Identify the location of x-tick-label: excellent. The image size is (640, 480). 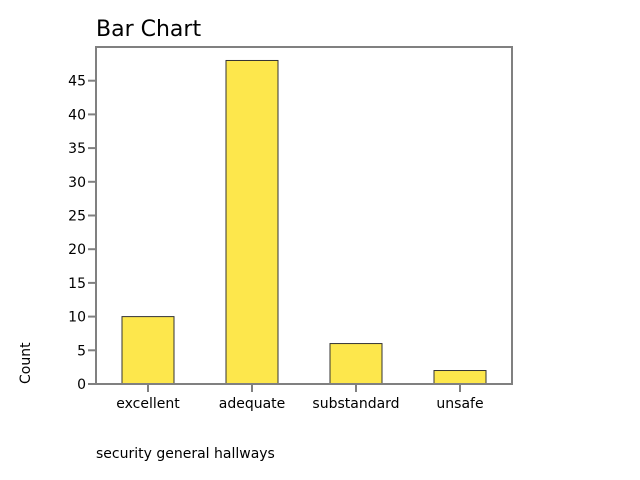
(148, 404).